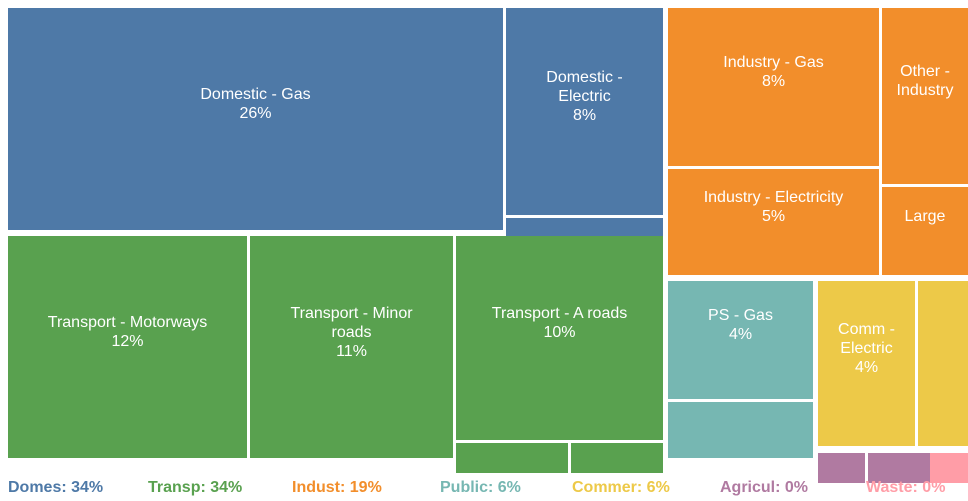  Describe the element at coordinates (559, 313) in the screenshot. I see `tile-label: Transport - A roads` at that location.